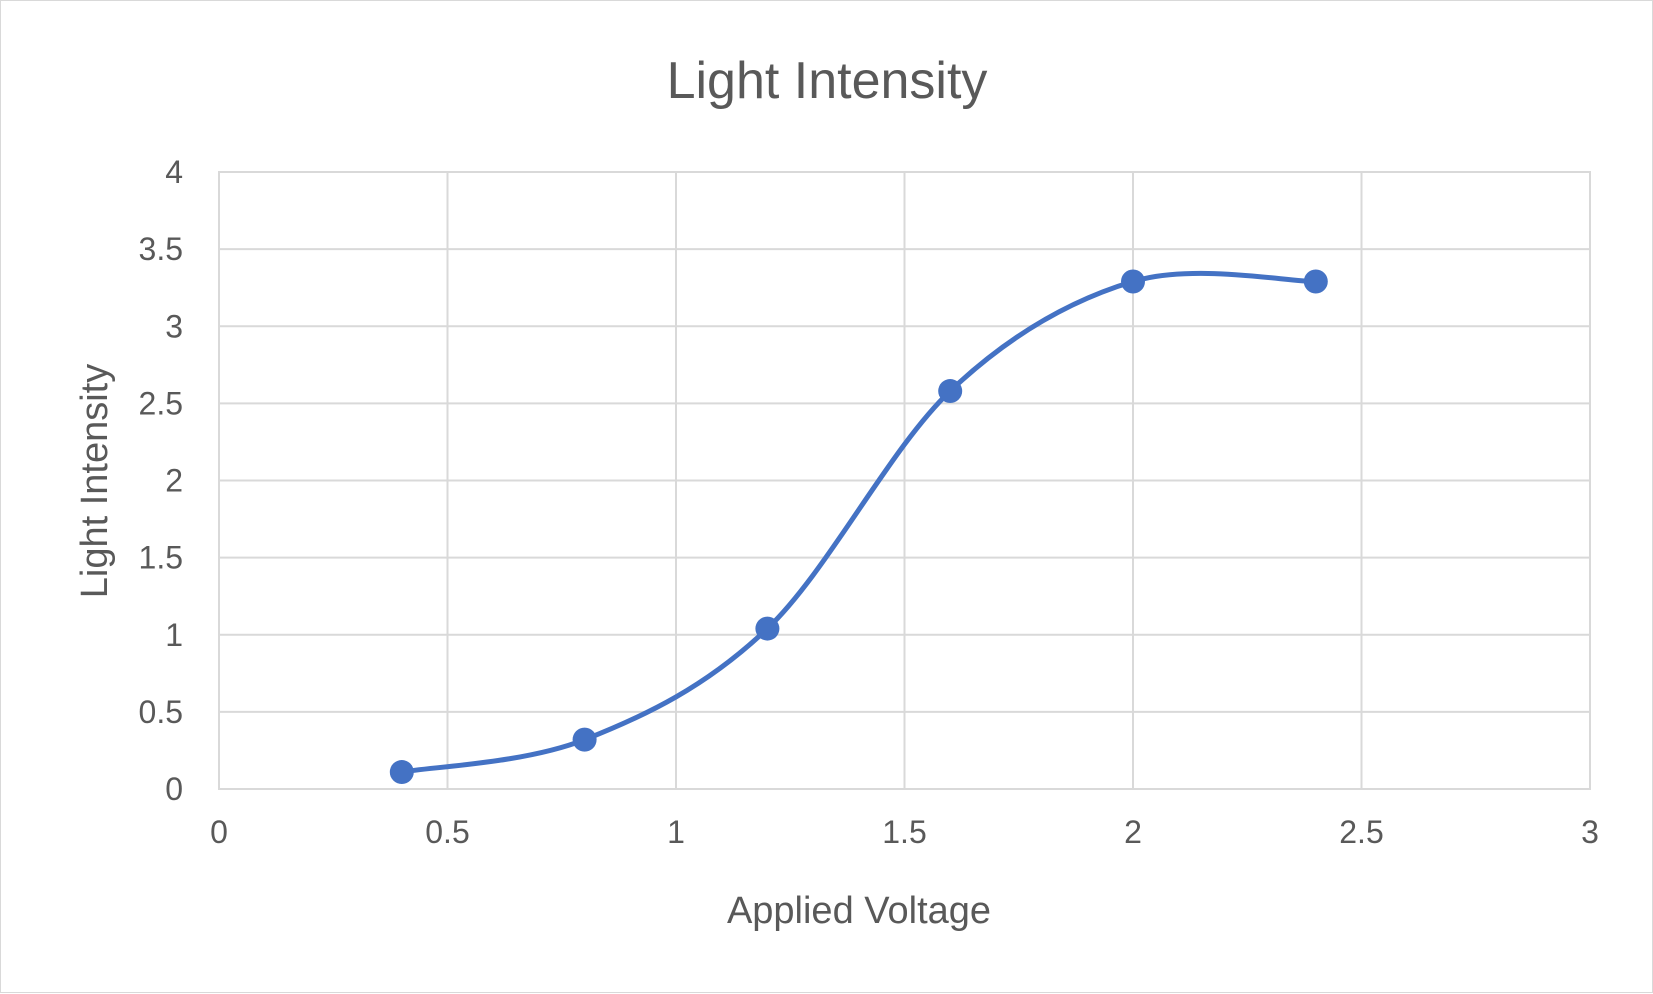 This screenshot has width=1653, height=994. Describe the element at coordinates (161, 712) in the screenshot. I see `y-tick-label: 0.5` at that location.